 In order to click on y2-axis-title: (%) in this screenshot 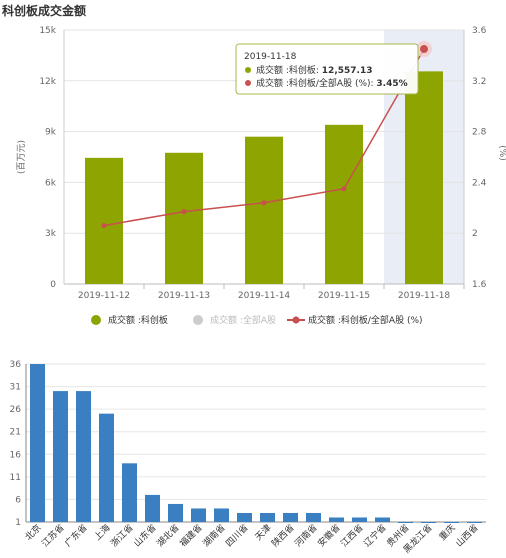, I will do `click(501, 153)`.